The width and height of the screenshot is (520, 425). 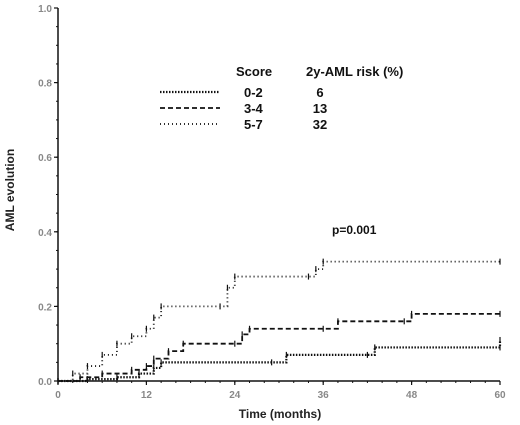 What do you see at coordinates (500, 395) in the screenshot?
I see `x-tick-label: 60` at bounding box center [500, 395].